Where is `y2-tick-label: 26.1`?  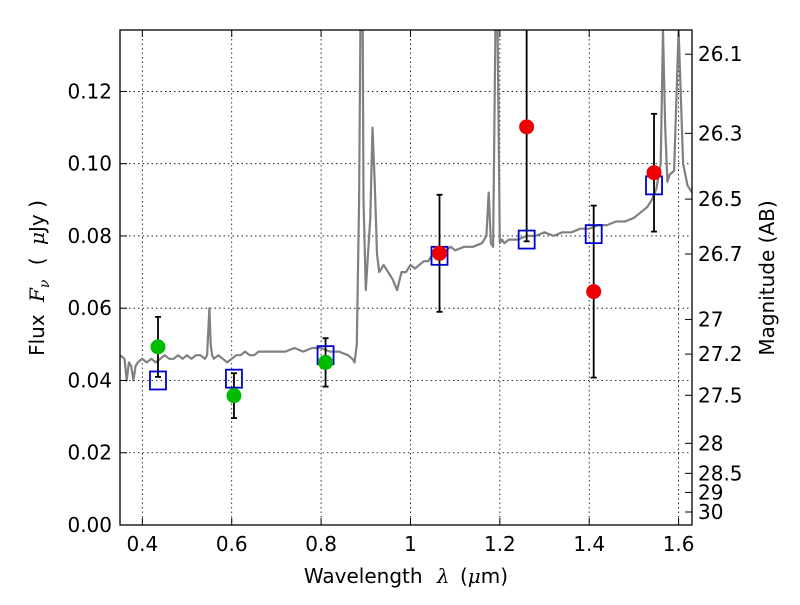 y2-tick-label: 26.1 is located at coordinates (720, 54).